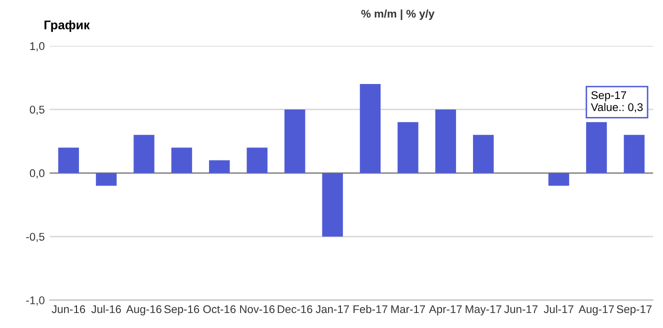 Image resolution: width=663 pixels, height=328 pixels. I want to click on x-tick-label: May-17, so click(484, 310).